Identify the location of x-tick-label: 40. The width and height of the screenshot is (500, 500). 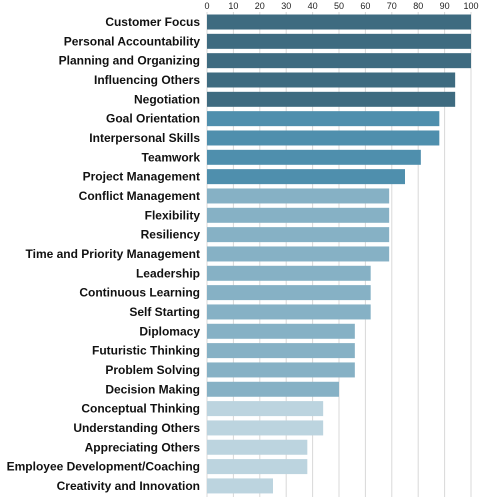
(313, 6).